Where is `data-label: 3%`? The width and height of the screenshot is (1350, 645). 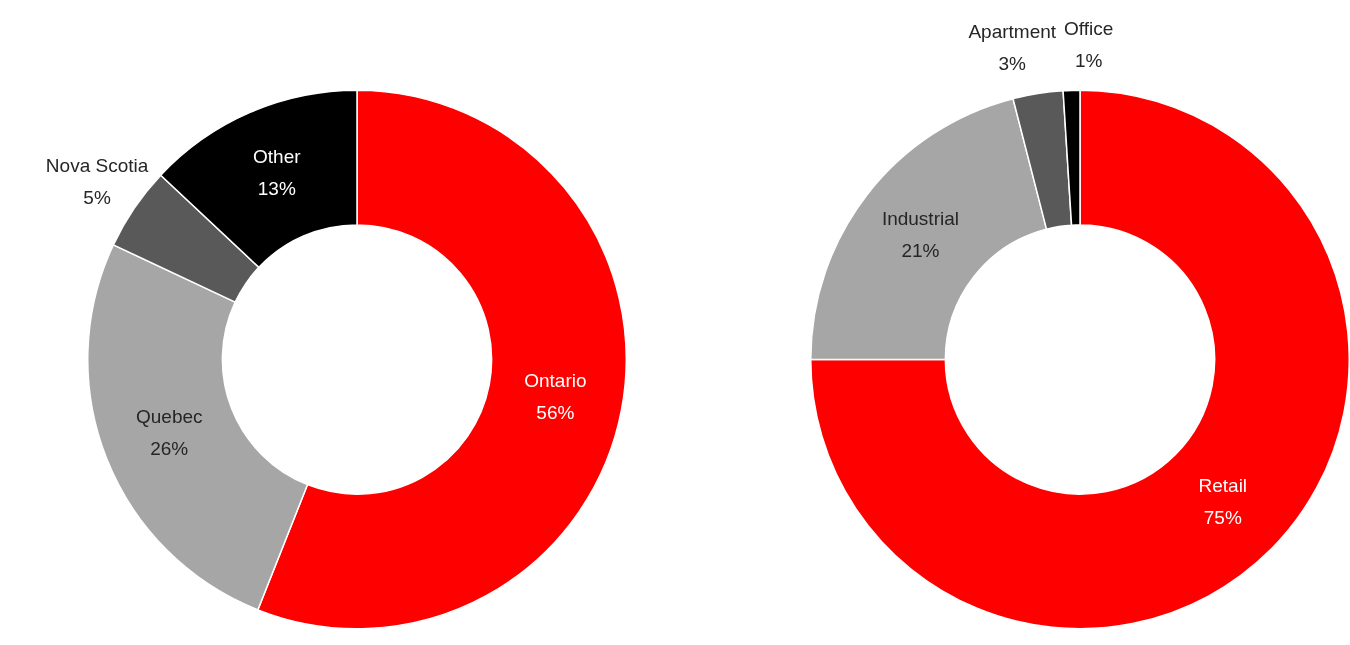
data-label: 3% is located at coordinates (1012, 64).